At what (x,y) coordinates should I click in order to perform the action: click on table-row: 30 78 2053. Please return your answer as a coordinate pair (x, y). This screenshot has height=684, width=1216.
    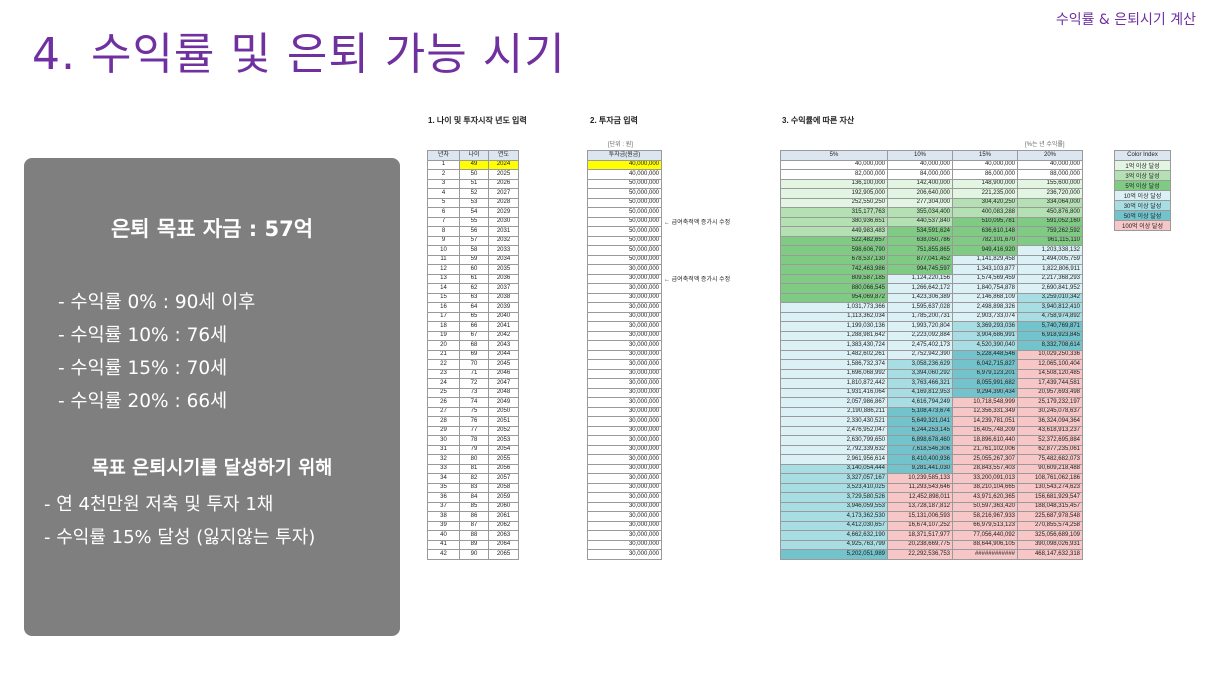
    Looking at the image, I should click on (473, 440).